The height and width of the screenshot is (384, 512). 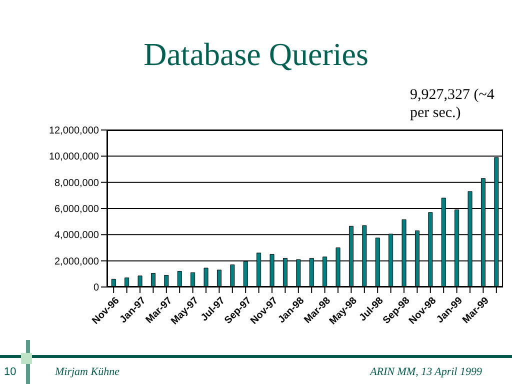 What do you see at coordinates (77, 262) in the screenshot?
I see `y-tick-label: 2,000,000` at bounding box center [77, 262].